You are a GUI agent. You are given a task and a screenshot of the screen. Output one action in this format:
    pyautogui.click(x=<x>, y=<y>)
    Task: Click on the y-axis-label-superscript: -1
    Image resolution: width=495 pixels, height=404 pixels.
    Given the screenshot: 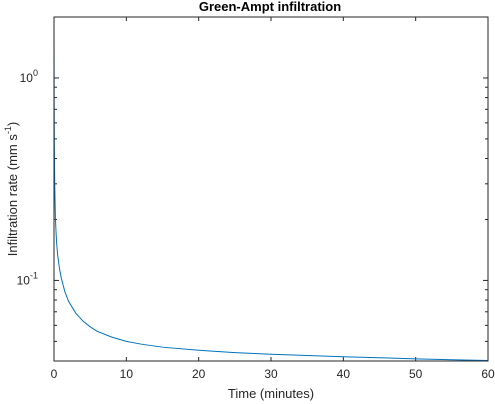 What is the action you would take?
    pyautogui.click(x=8, y=130)
    